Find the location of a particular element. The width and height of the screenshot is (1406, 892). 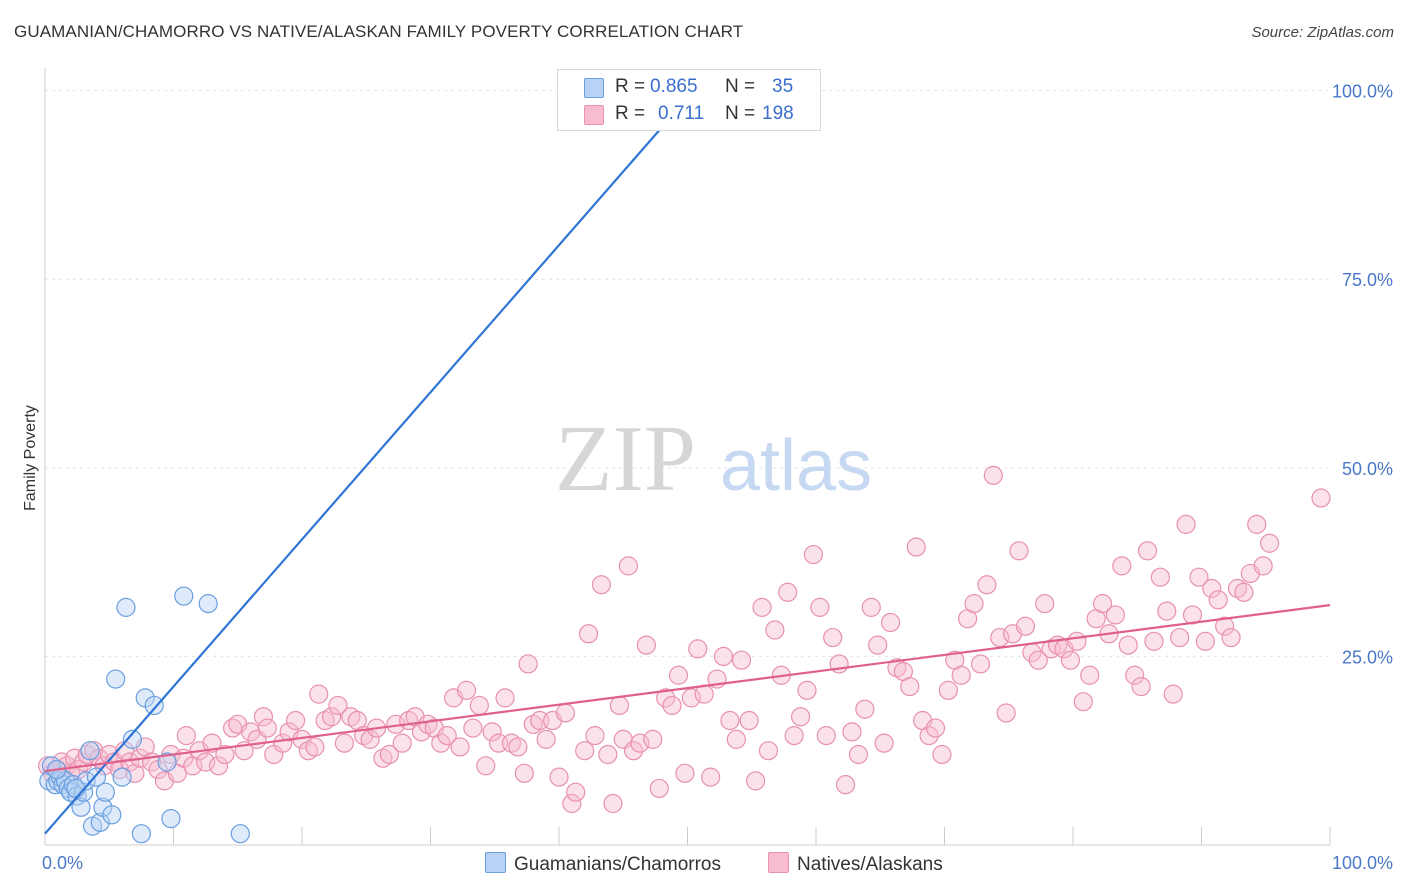

bottom-legend-natives: Natives/Alaskans is located at coordinates (855, 864).